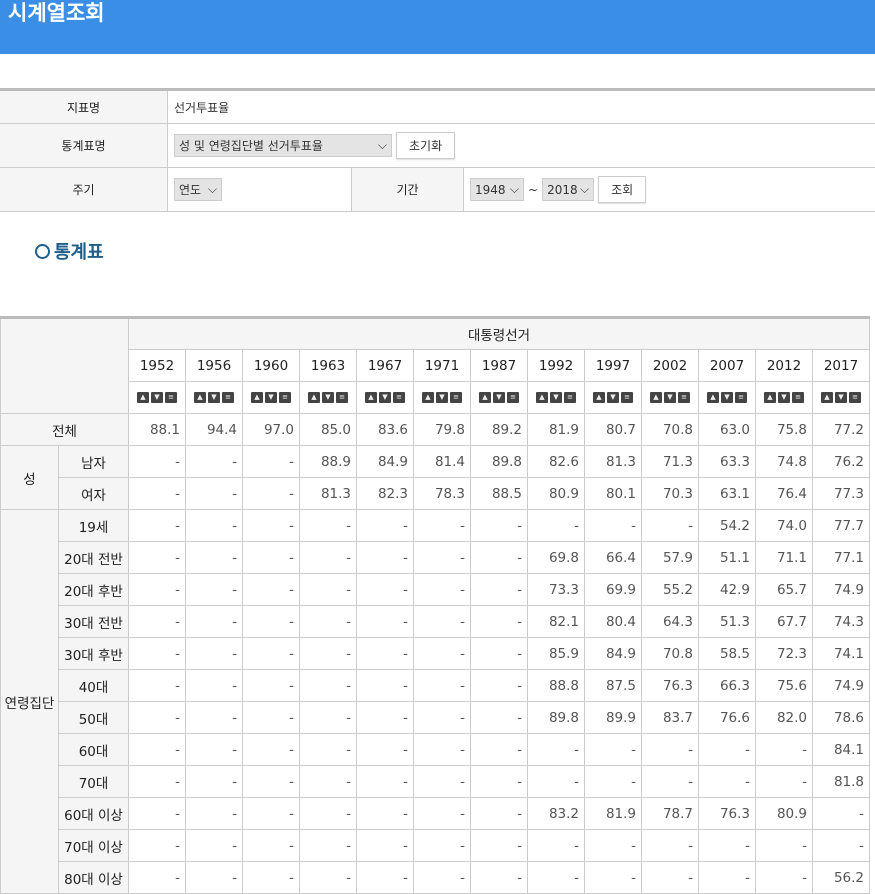 The width and height of the screenshot is (875, 894). I want to click on range-to-select: 2018 ⌵, so click(568, 189).